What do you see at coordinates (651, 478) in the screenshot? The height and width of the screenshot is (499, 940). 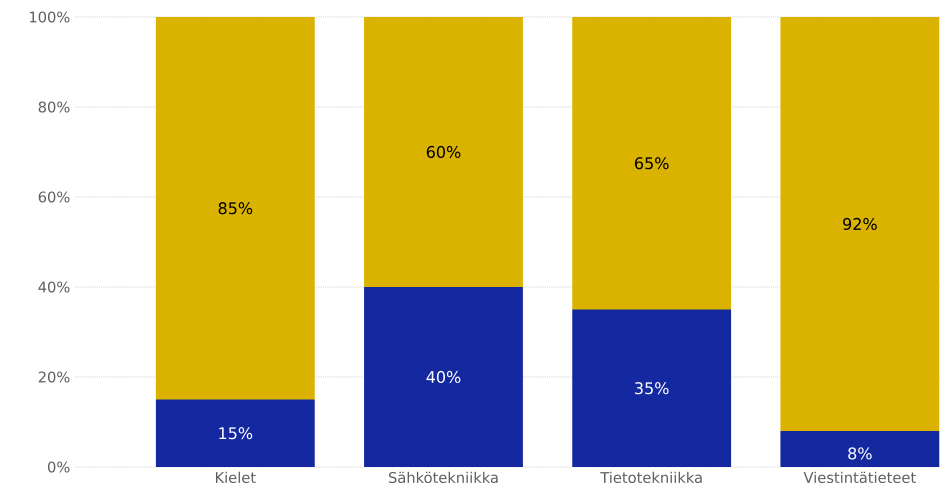 I see `x-tick-label: Tietotekniikka` at bounding box center [651, 478].